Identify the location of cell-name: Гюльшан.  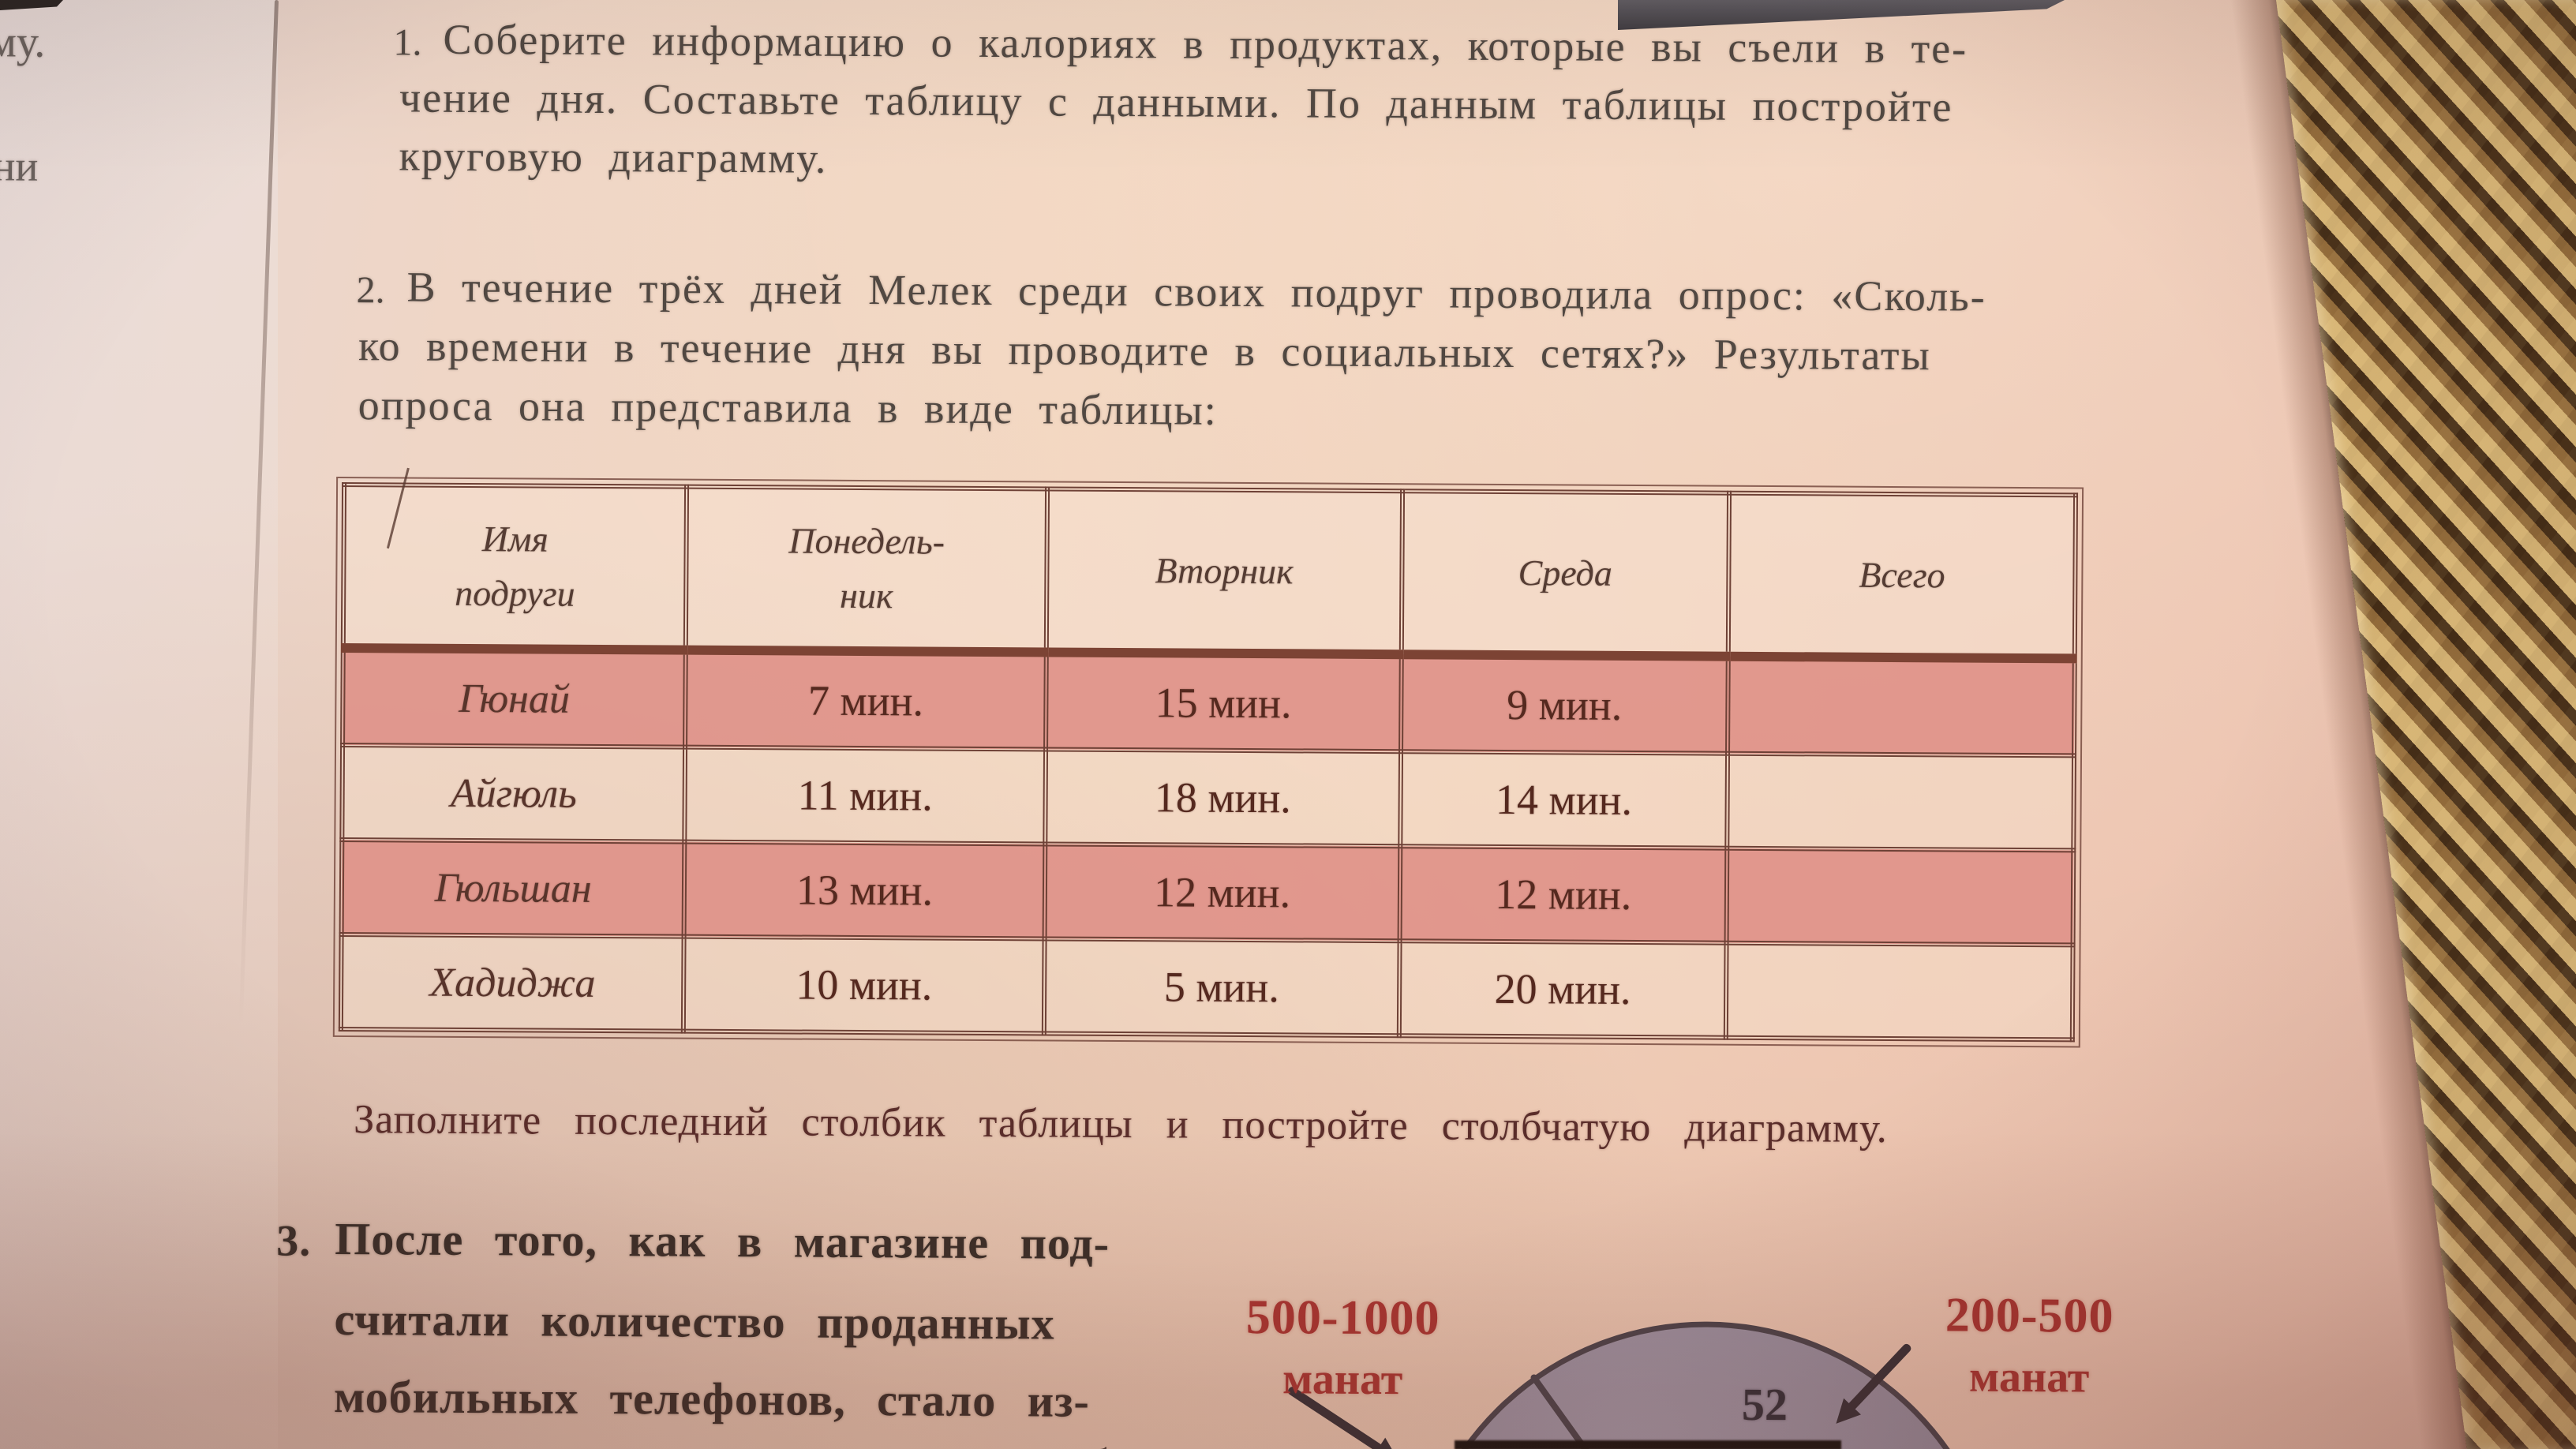
(513, 888).